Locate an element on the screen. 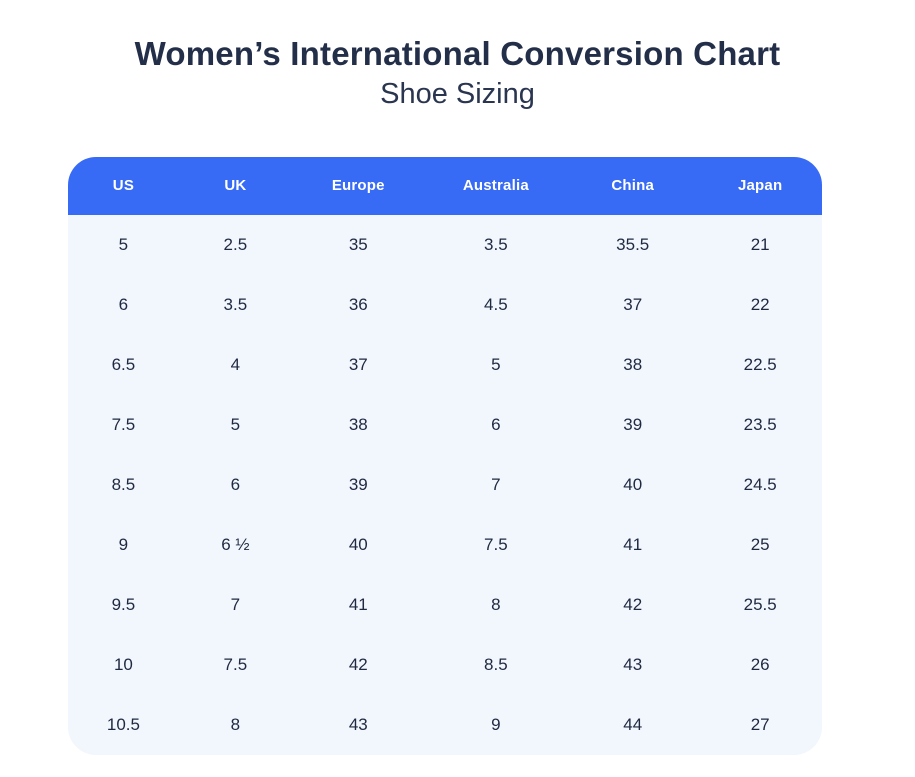 Image resolution: width=915 pixels, height=777 pixels. table-cell: 4.5 is located at coordinates (496, 304).